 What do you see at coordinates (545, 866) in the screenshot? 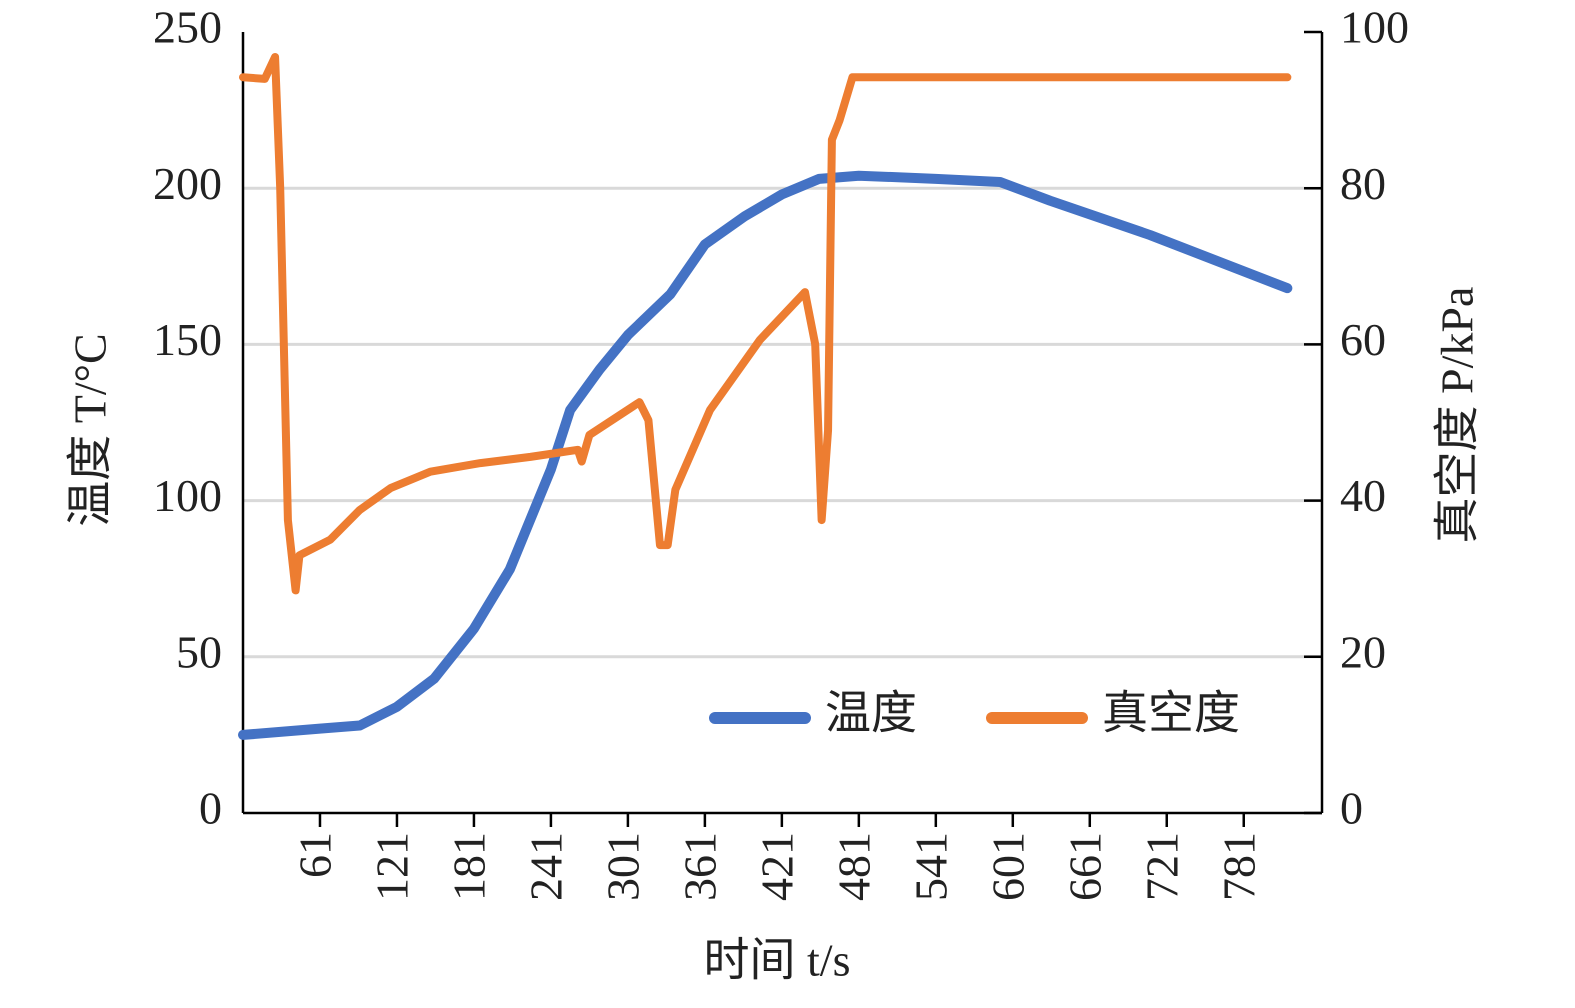
I see `x-tick-label: 241` at bounding box center [545, 866].